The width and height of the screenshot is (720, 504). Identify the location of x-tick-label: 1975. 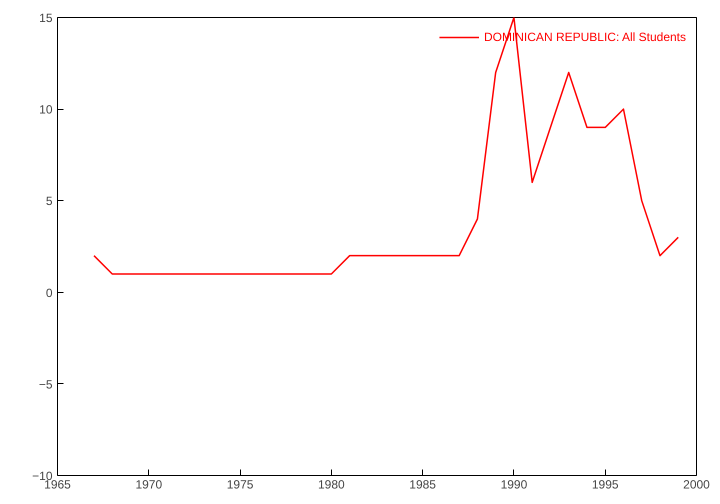
(240, 485).